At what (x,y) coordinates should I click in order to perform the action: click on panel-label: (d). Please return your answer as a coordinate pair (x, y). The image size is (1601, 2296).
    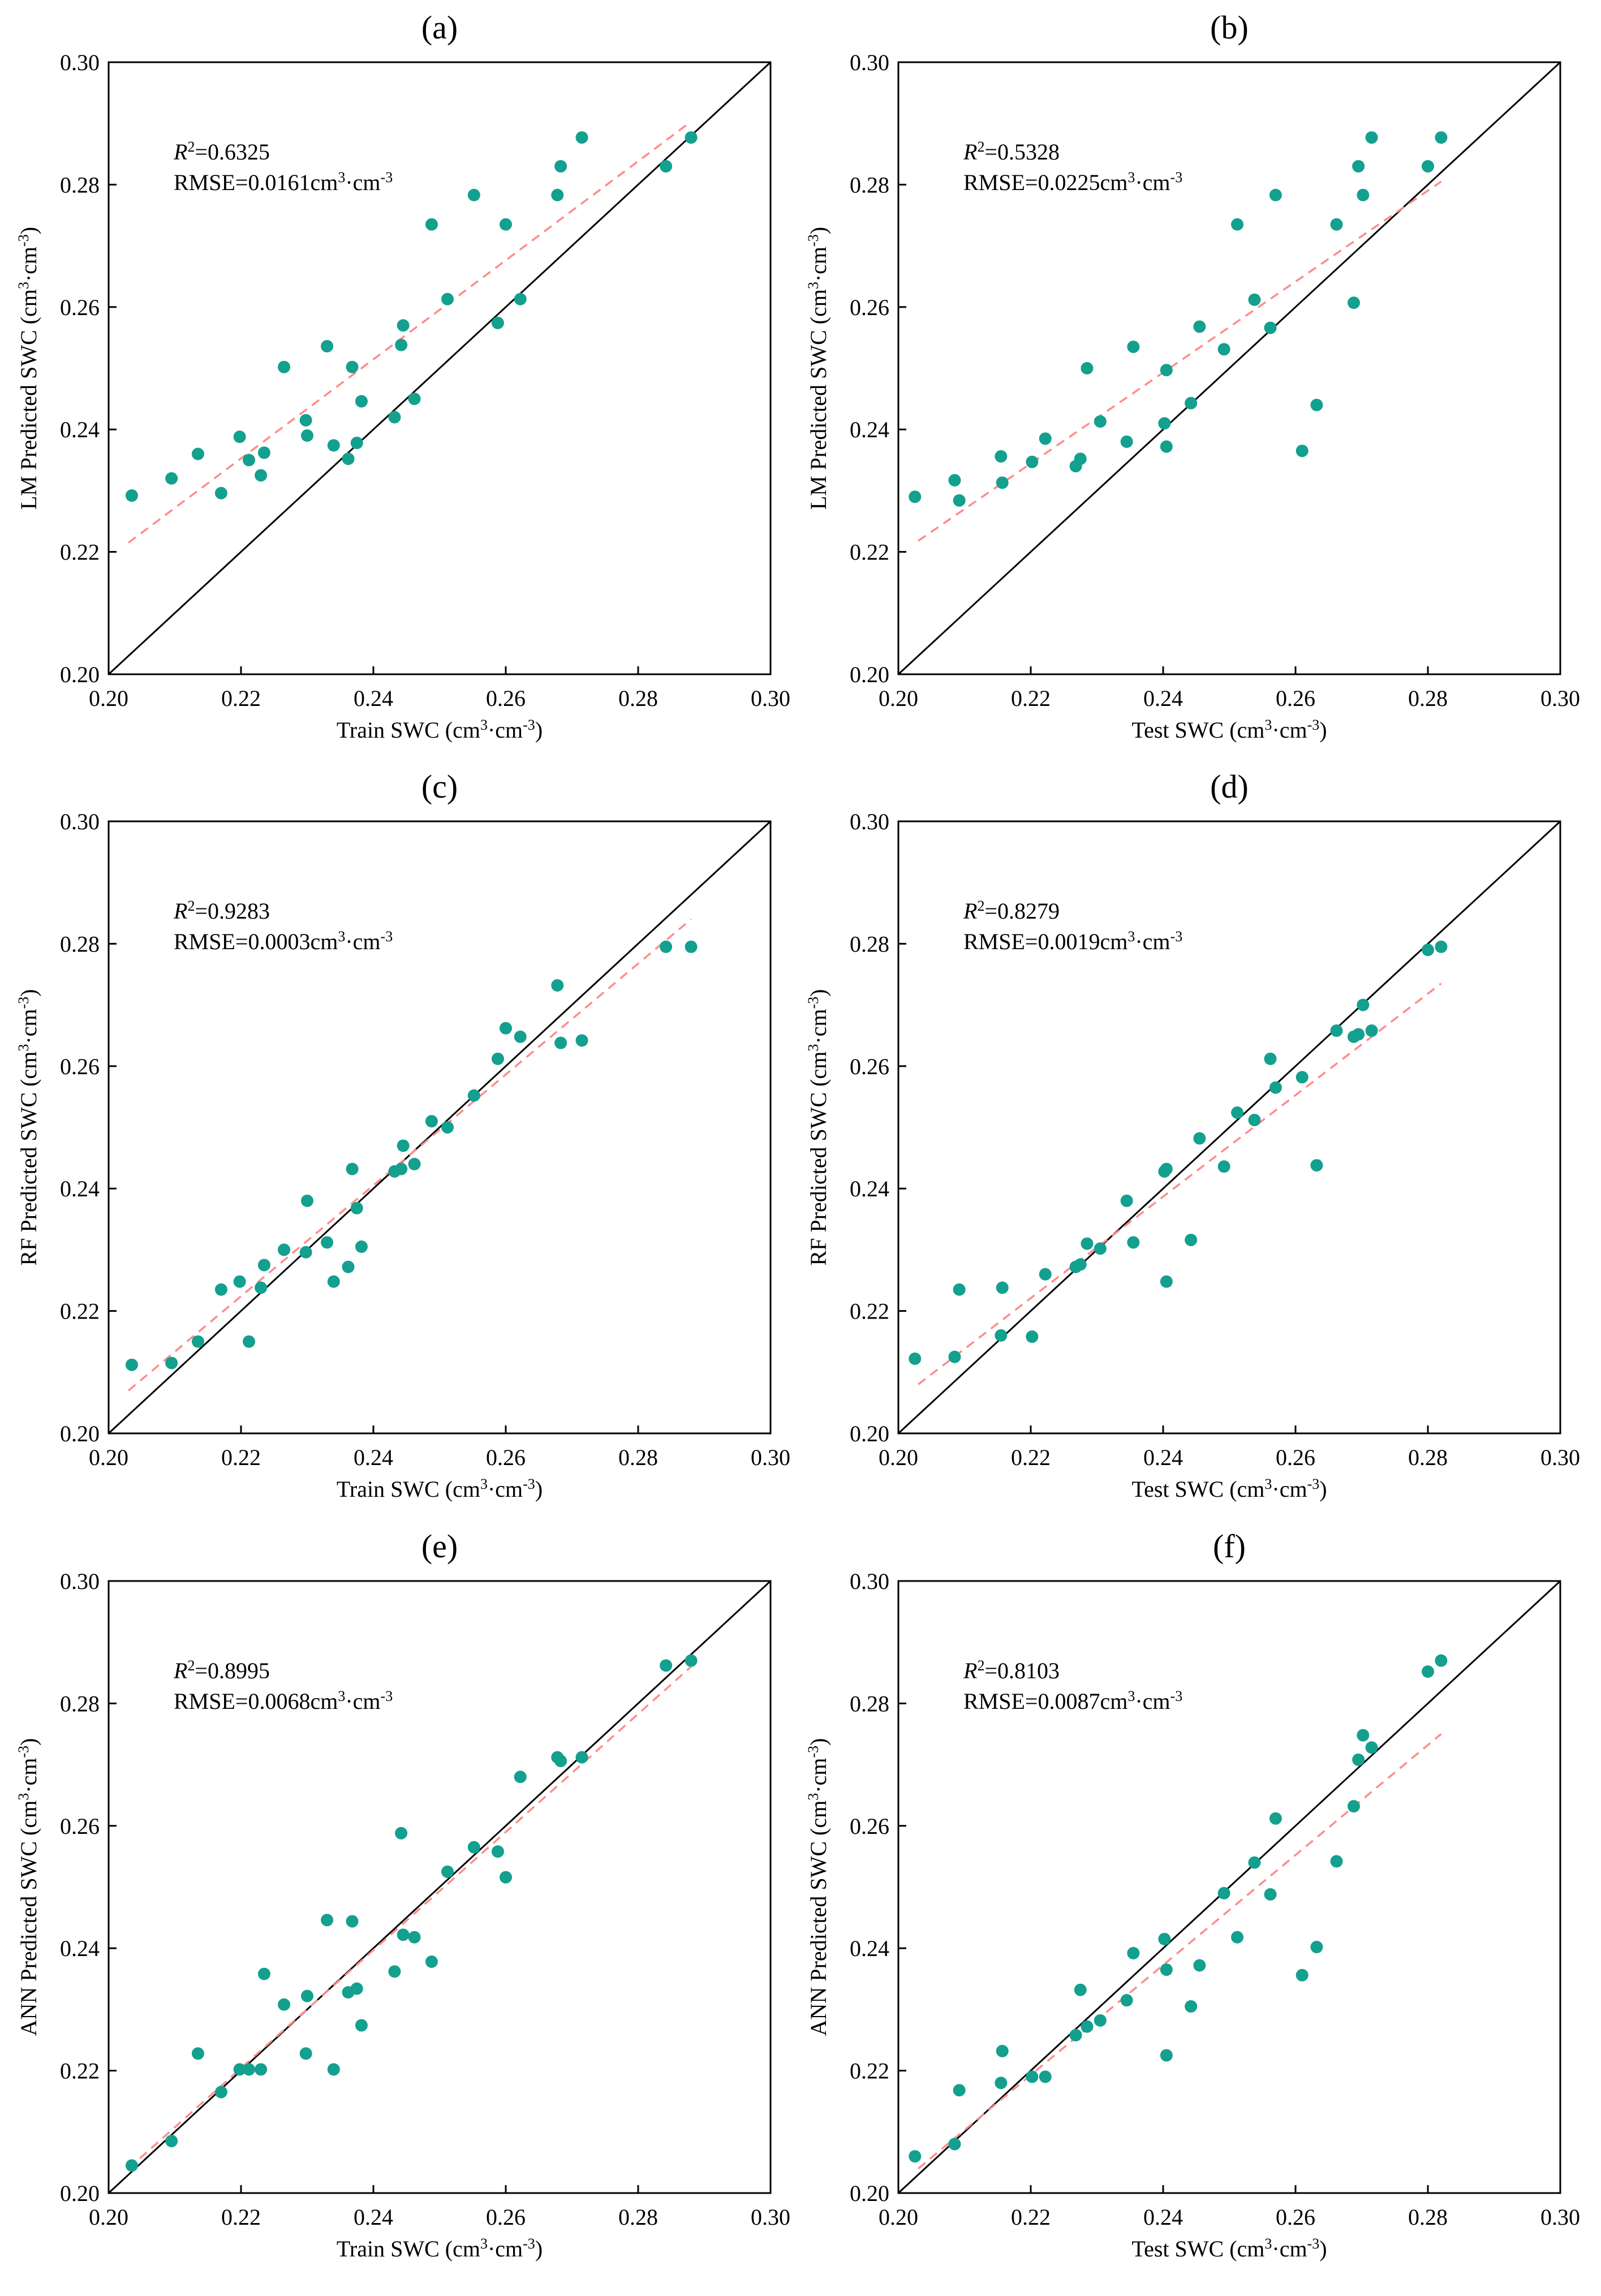
    Looking at the image, I should click on (1229, 786).